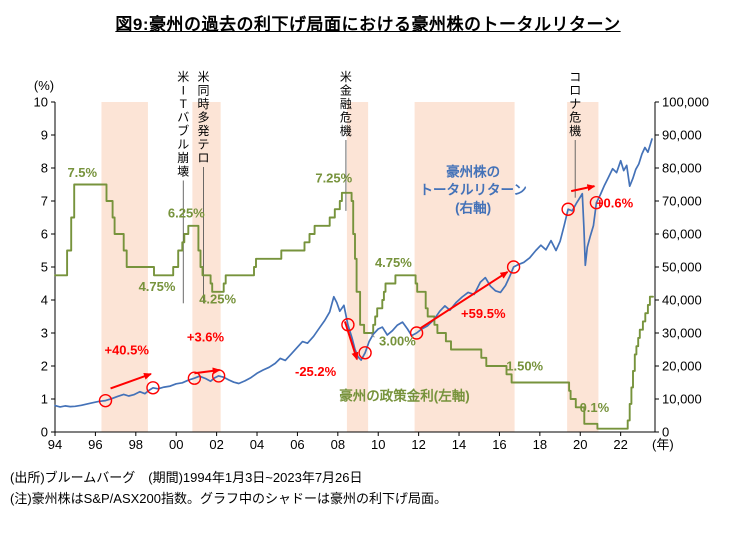 The image size is (736, 542). What do you see at coordinates (333, 178) in the screenshot?
I see `policy-rate-label: 7.25%` at bounding box center [333, 178].